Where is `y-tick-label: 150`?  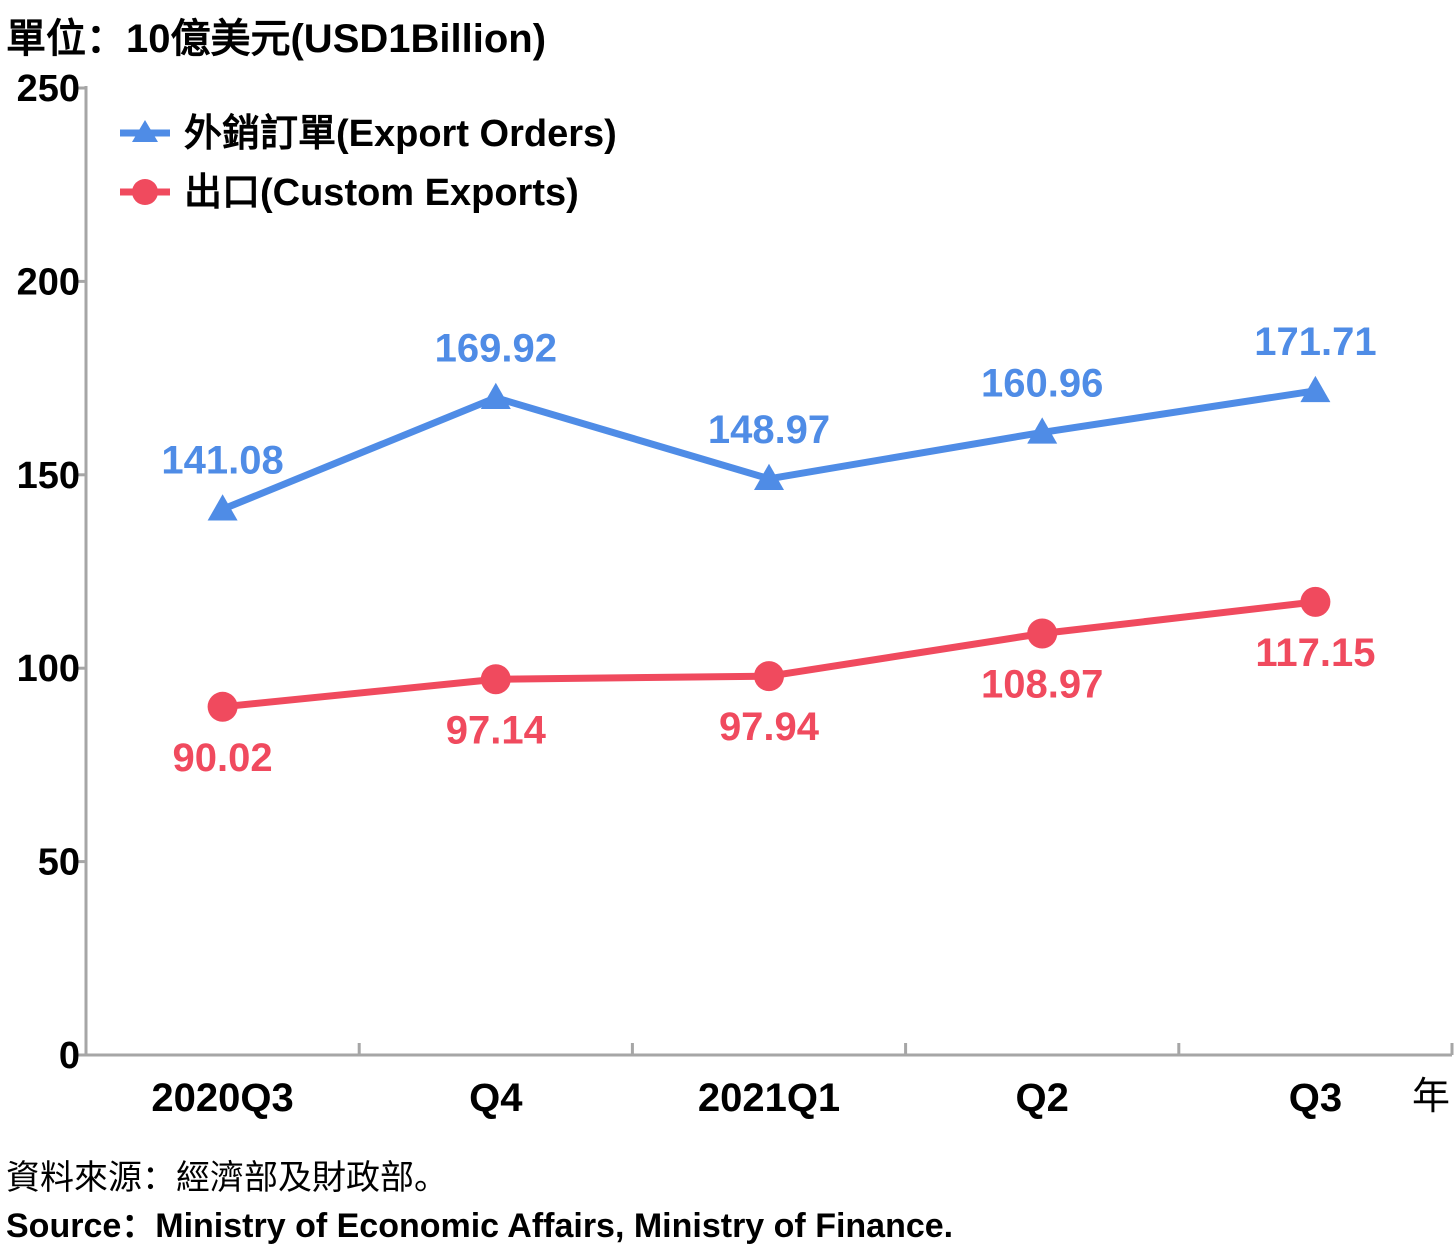 y-tick-label: 150 is located at coordinates (48, 476).